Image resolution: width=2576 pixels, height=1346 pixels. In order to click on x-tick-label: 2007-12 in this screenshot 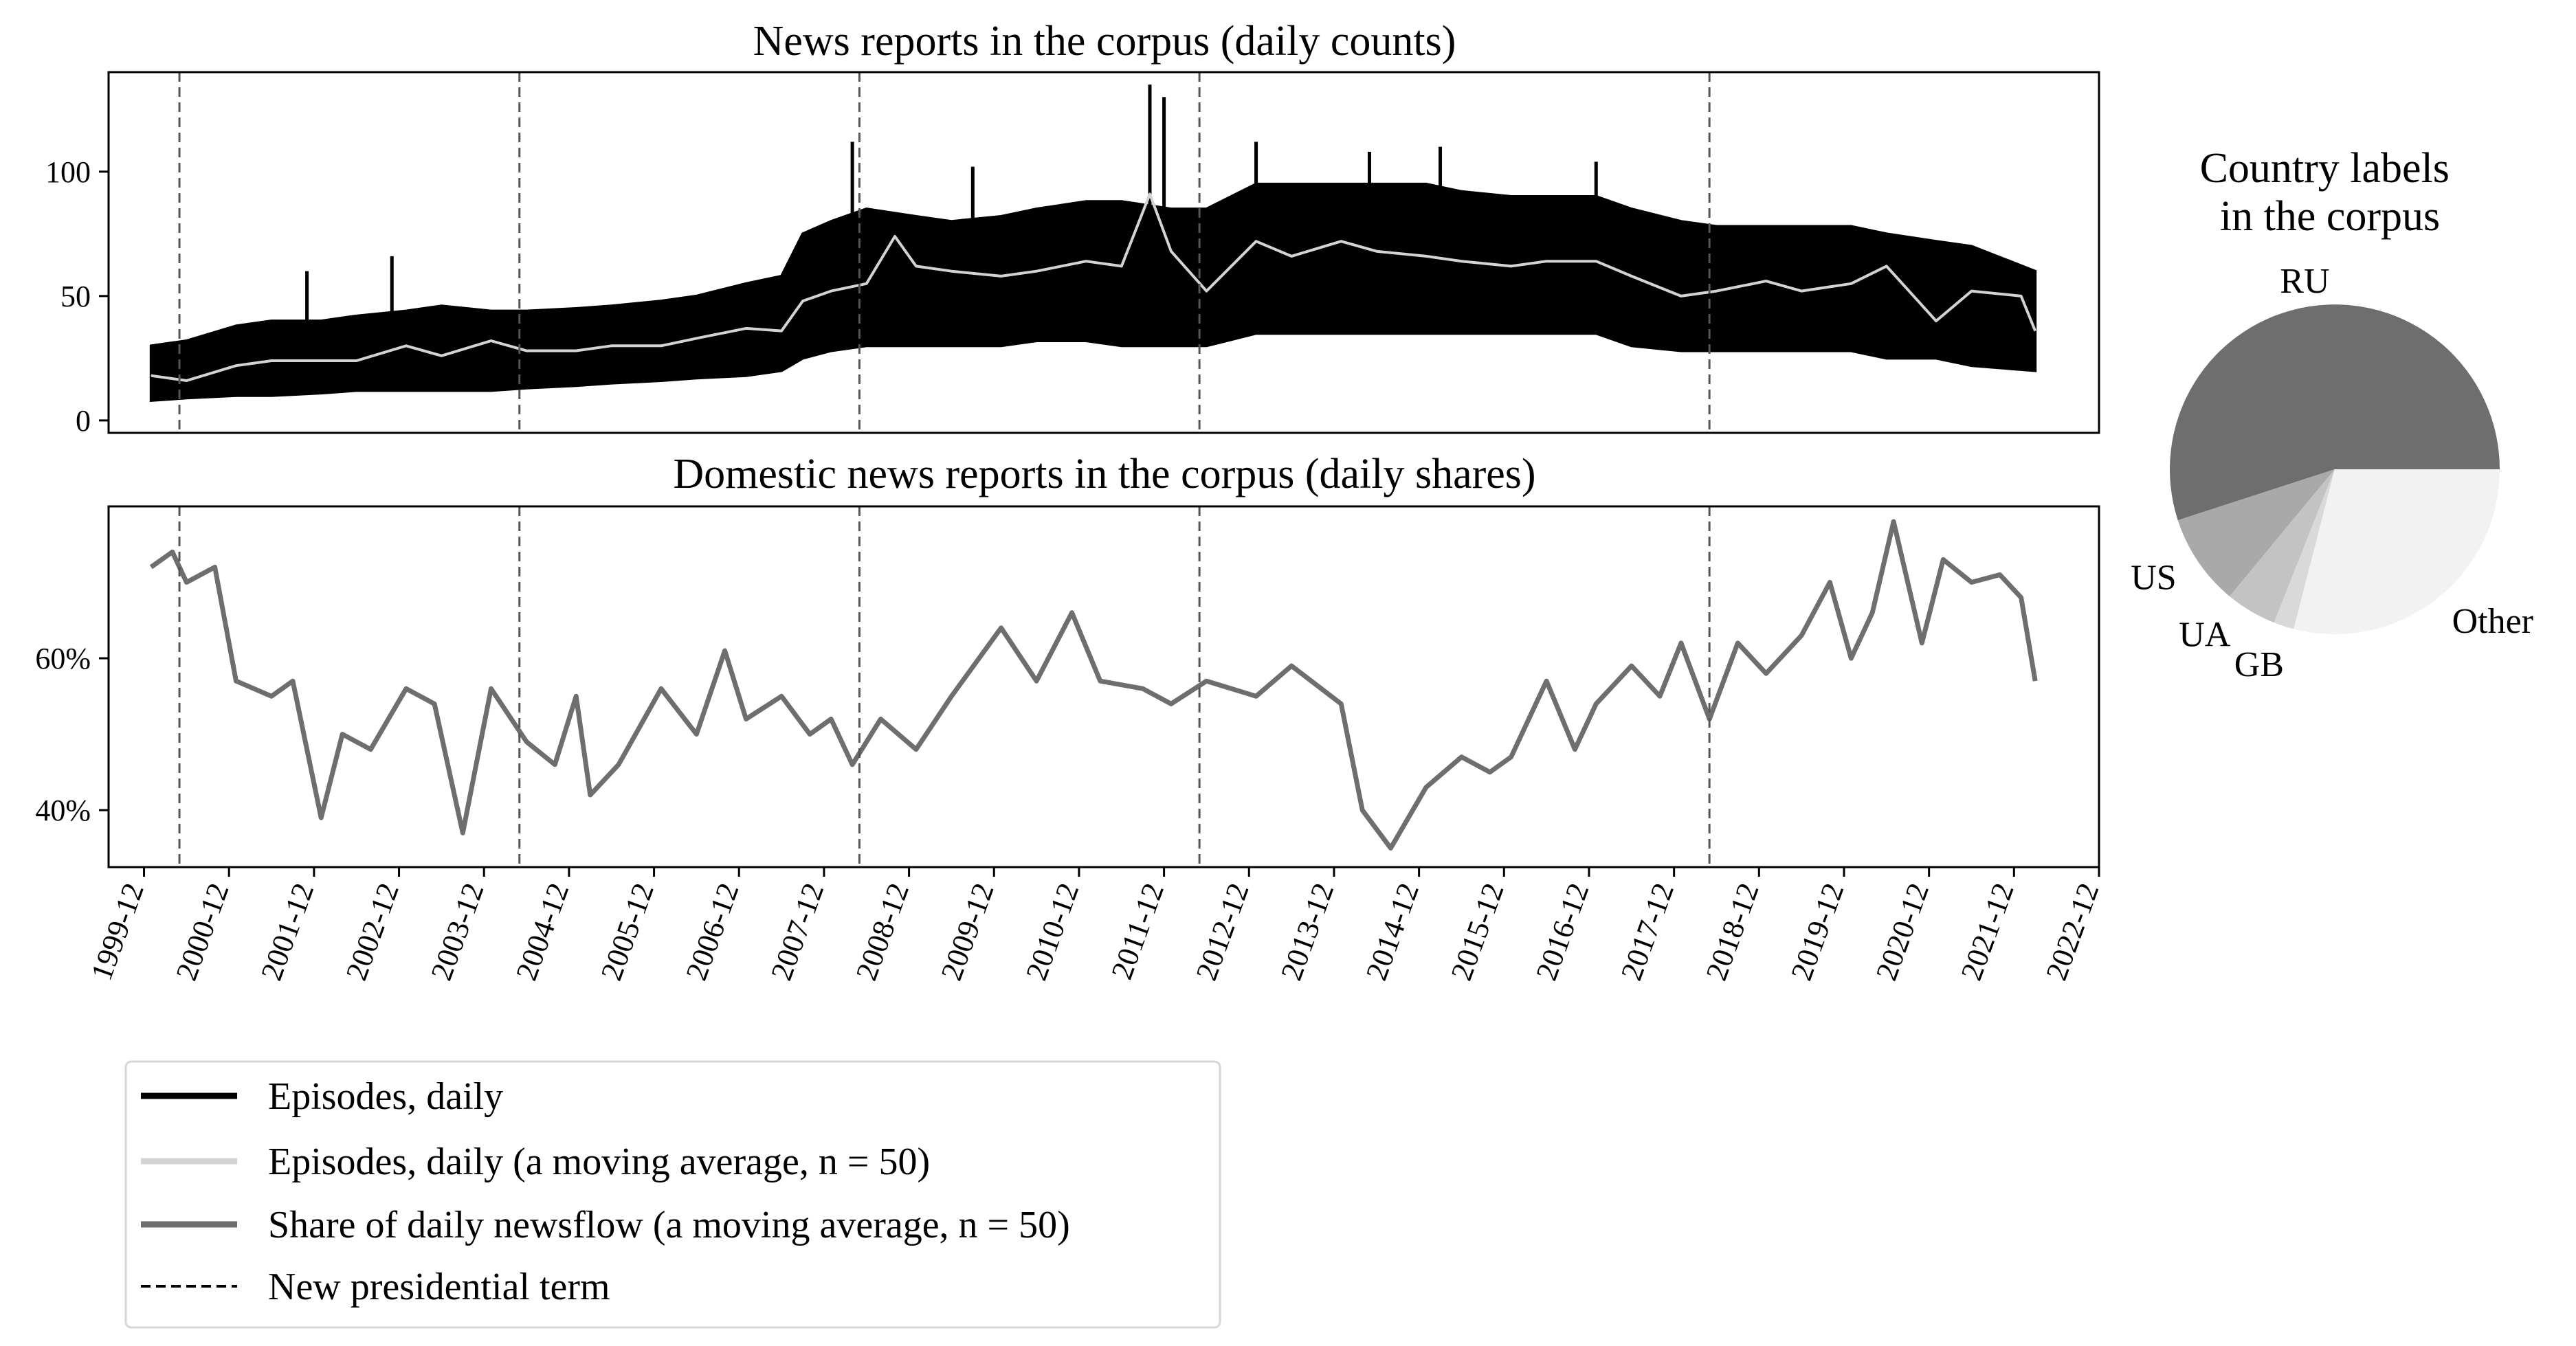, I will do `click(797, 932)`.